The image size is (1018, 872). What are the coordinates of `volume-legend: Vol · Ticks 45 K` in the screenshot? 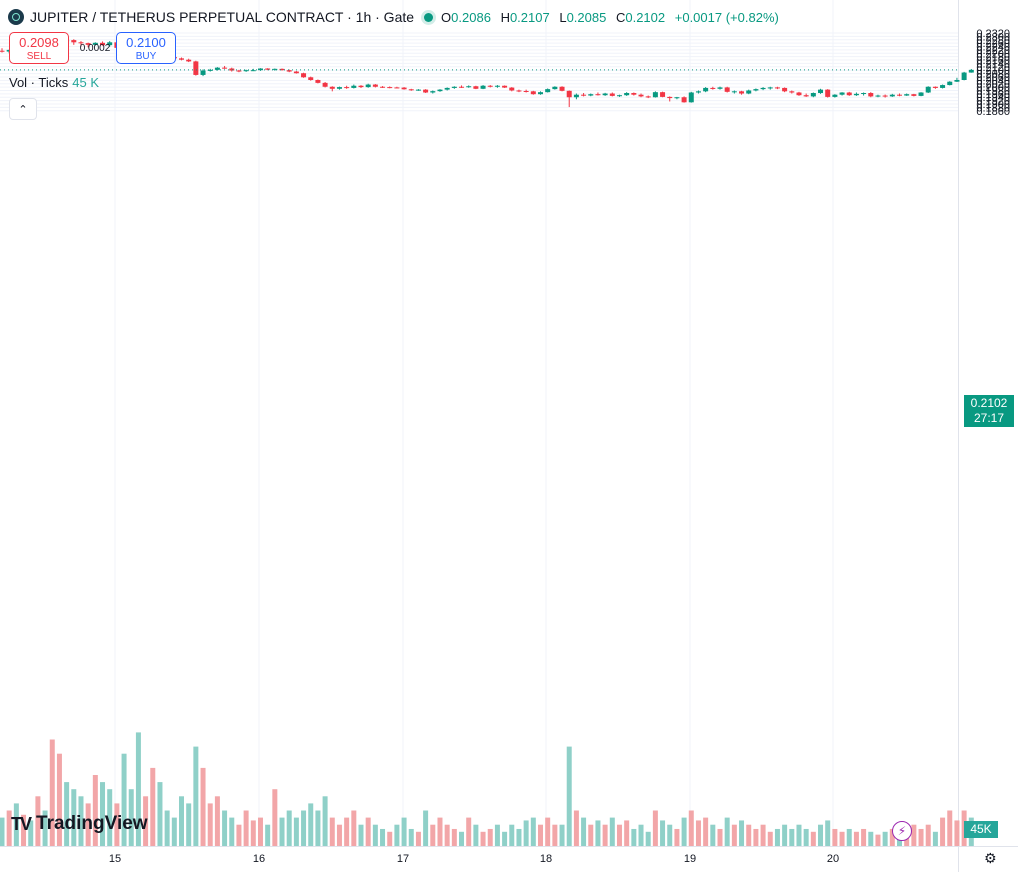 It's located at (54, 82).